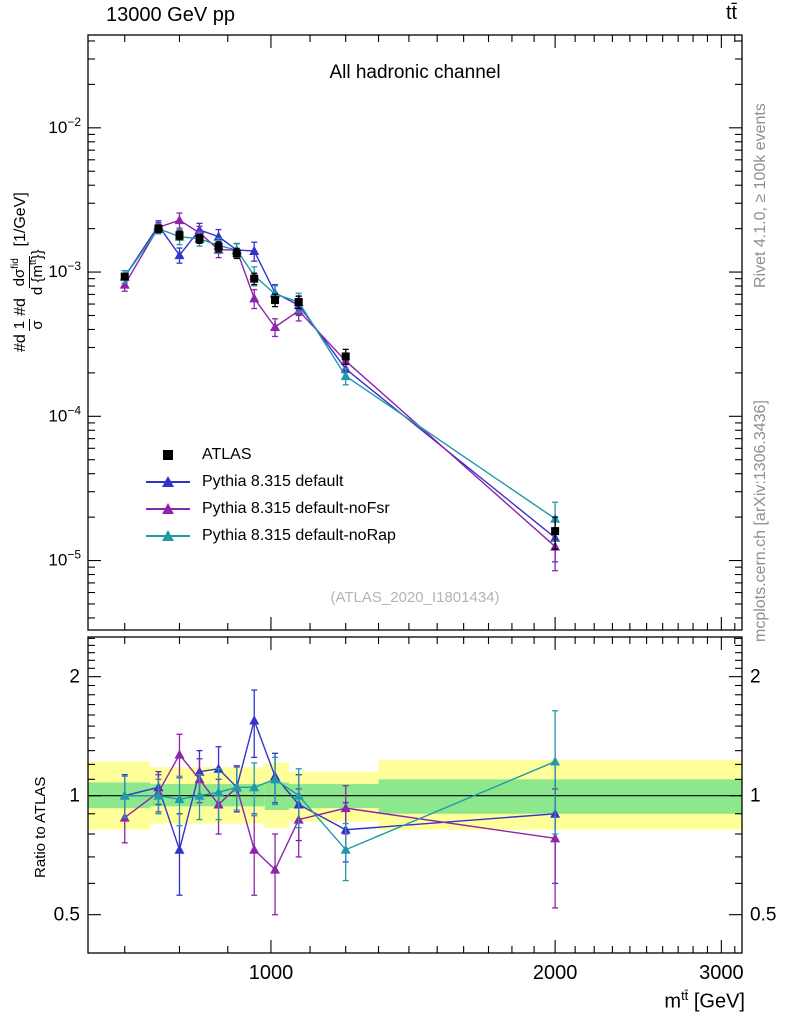  Describe the element at coordinates (33, 262) in the screenshot. I see `ylabel-frac2-den-sup: tt` at that location.